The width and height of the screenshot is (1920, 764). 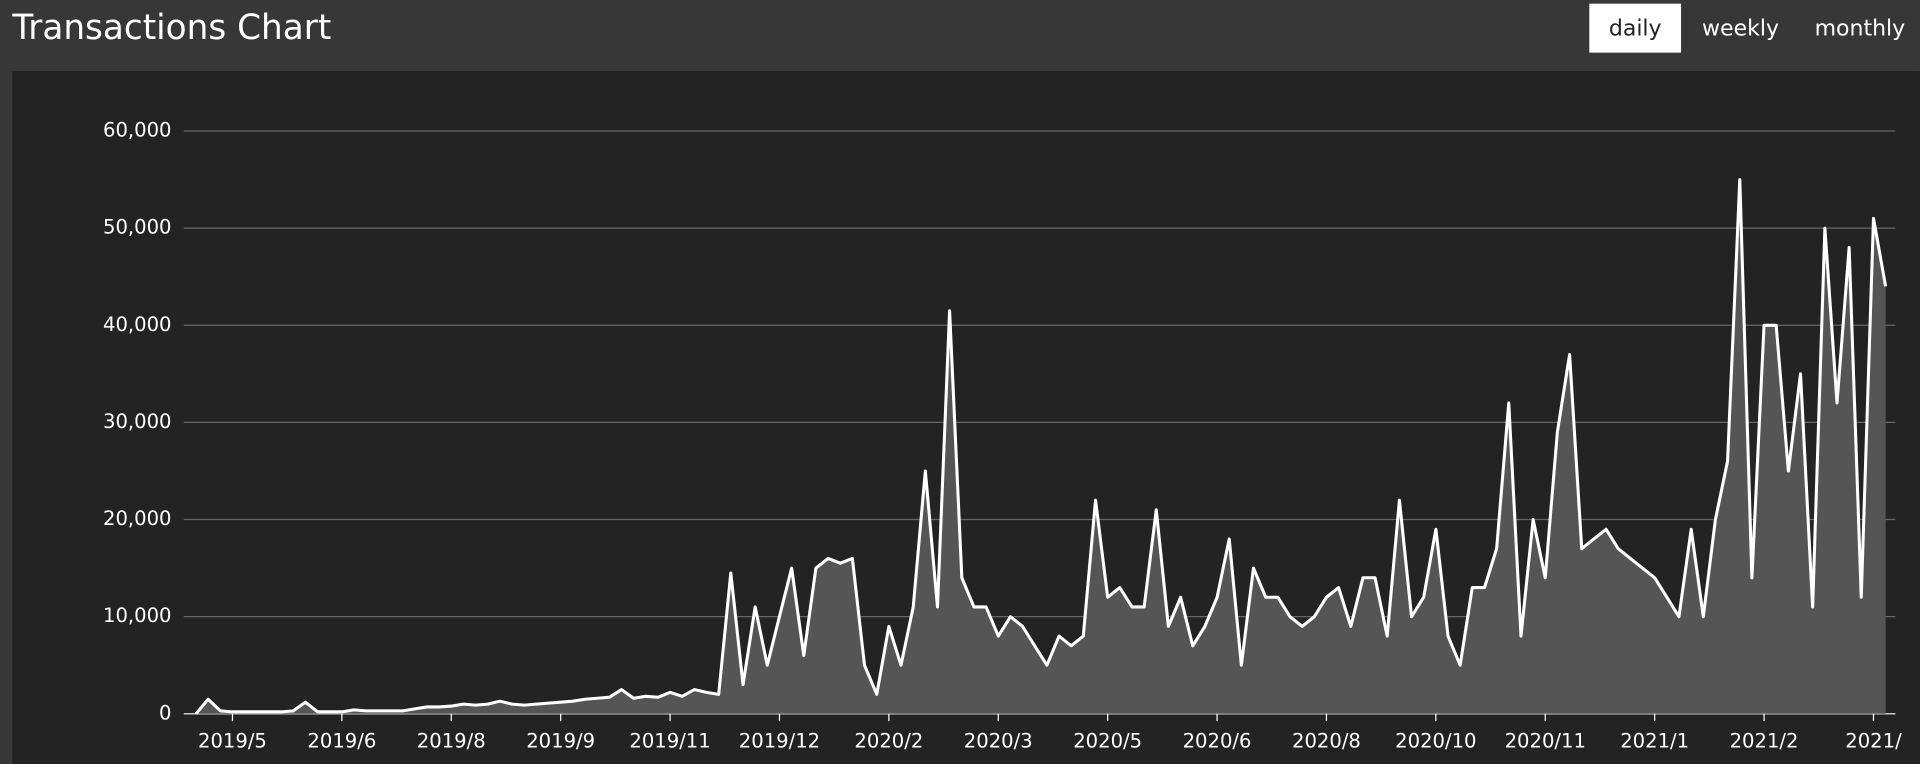 What do you see at coordinates (341, 740) in the screenshot?
I see `x-tick-label: 2019/6` at bounding box center [341, 740].